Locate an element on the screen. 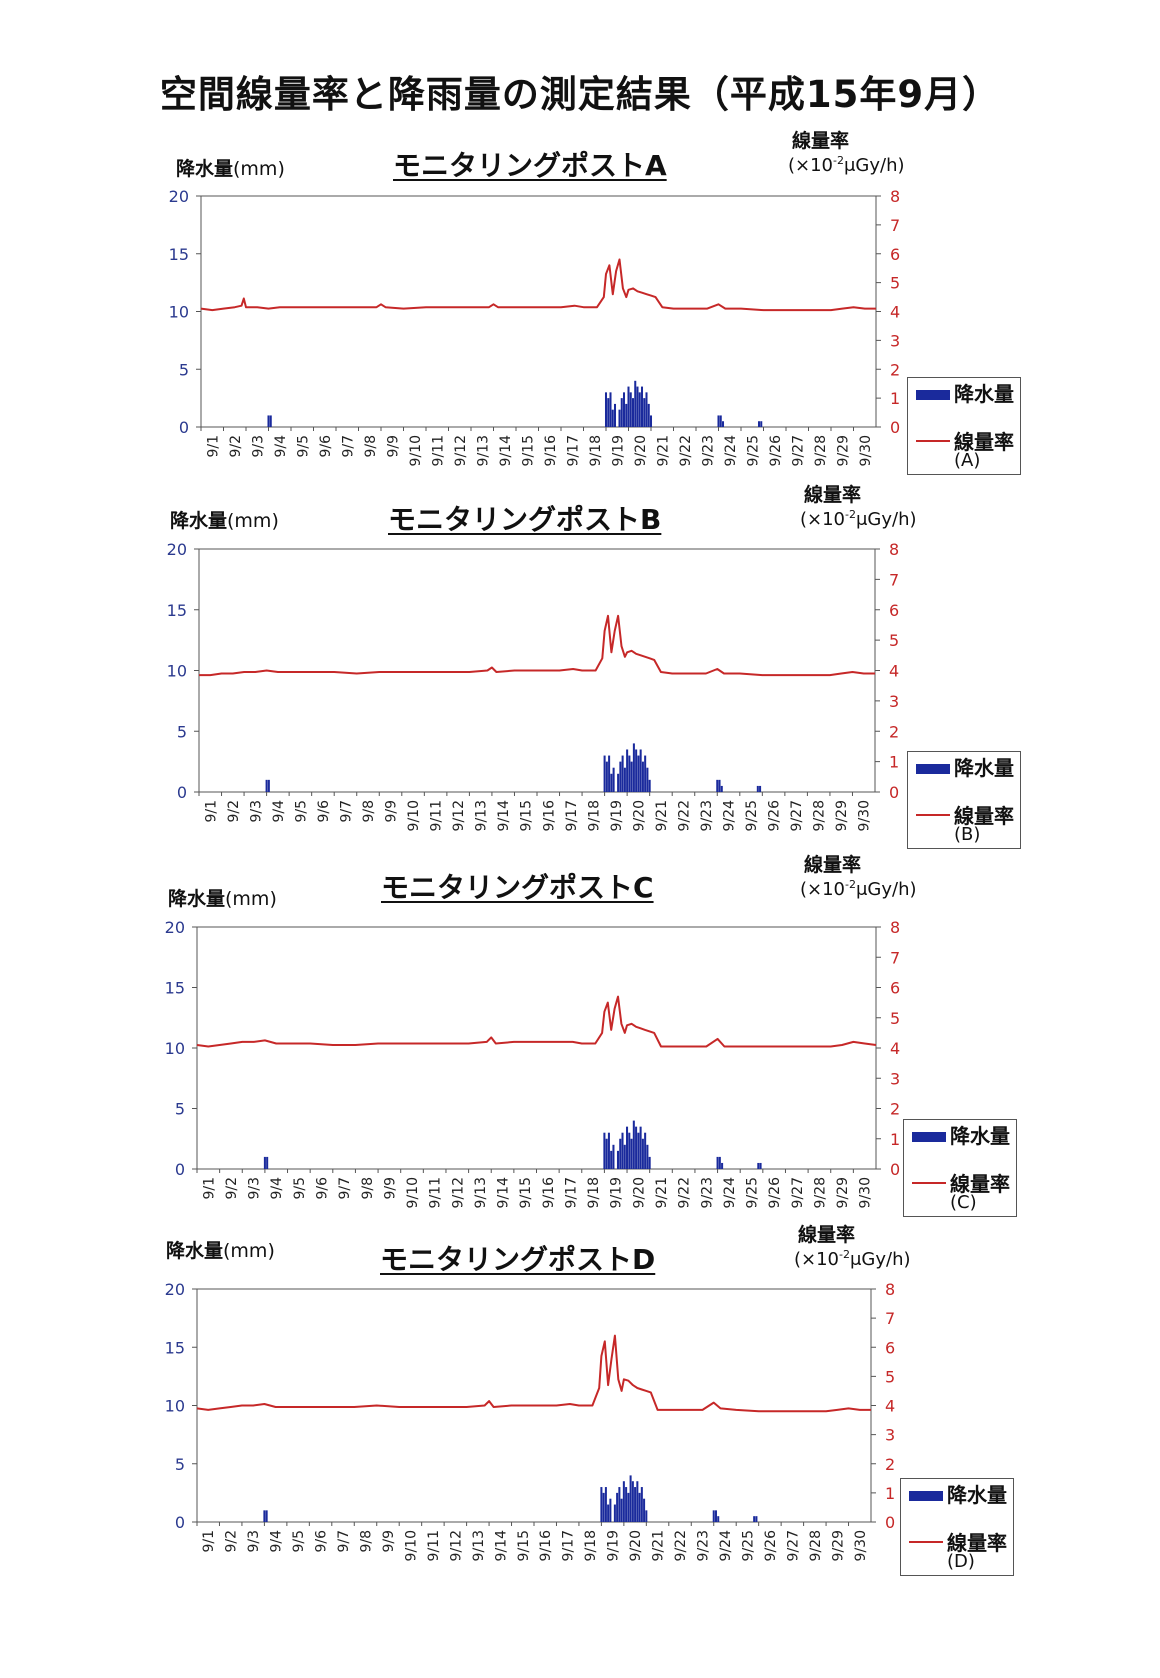  x-tick-label: 9/9 is located at coordinates (390, 1188).